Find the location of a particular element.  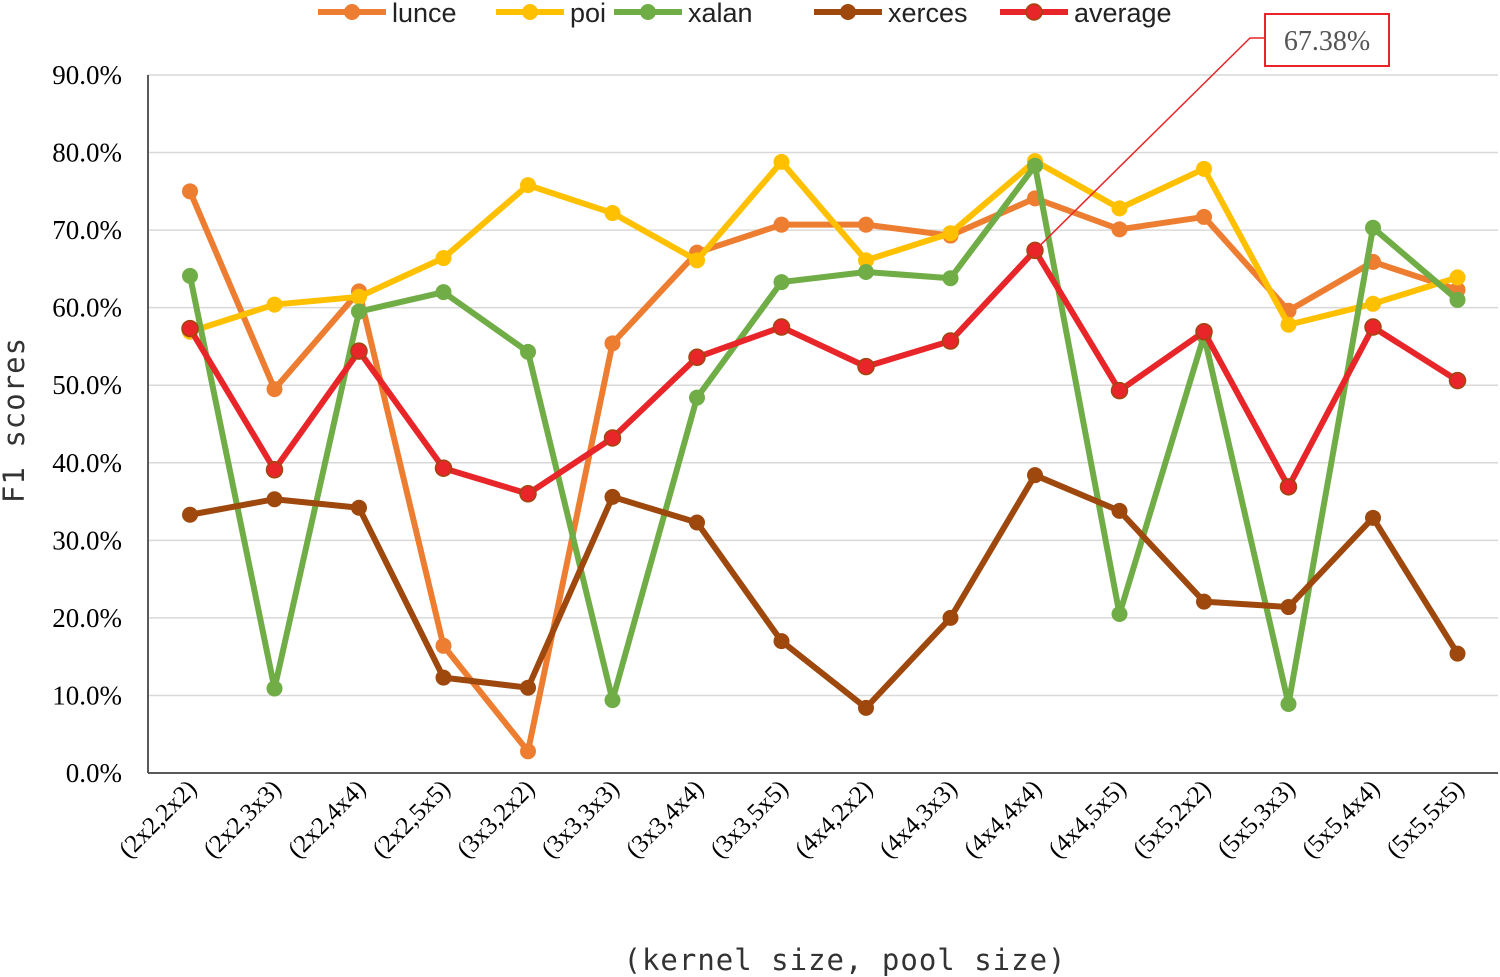

x-tick-label: (2x2,5x5) is located at coordinates (411, 819).